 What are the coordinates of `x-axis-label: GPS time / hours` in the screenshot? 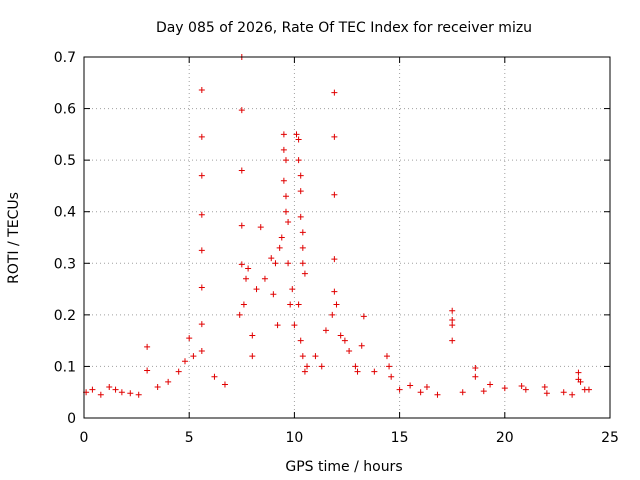 It's located at (343, 467).